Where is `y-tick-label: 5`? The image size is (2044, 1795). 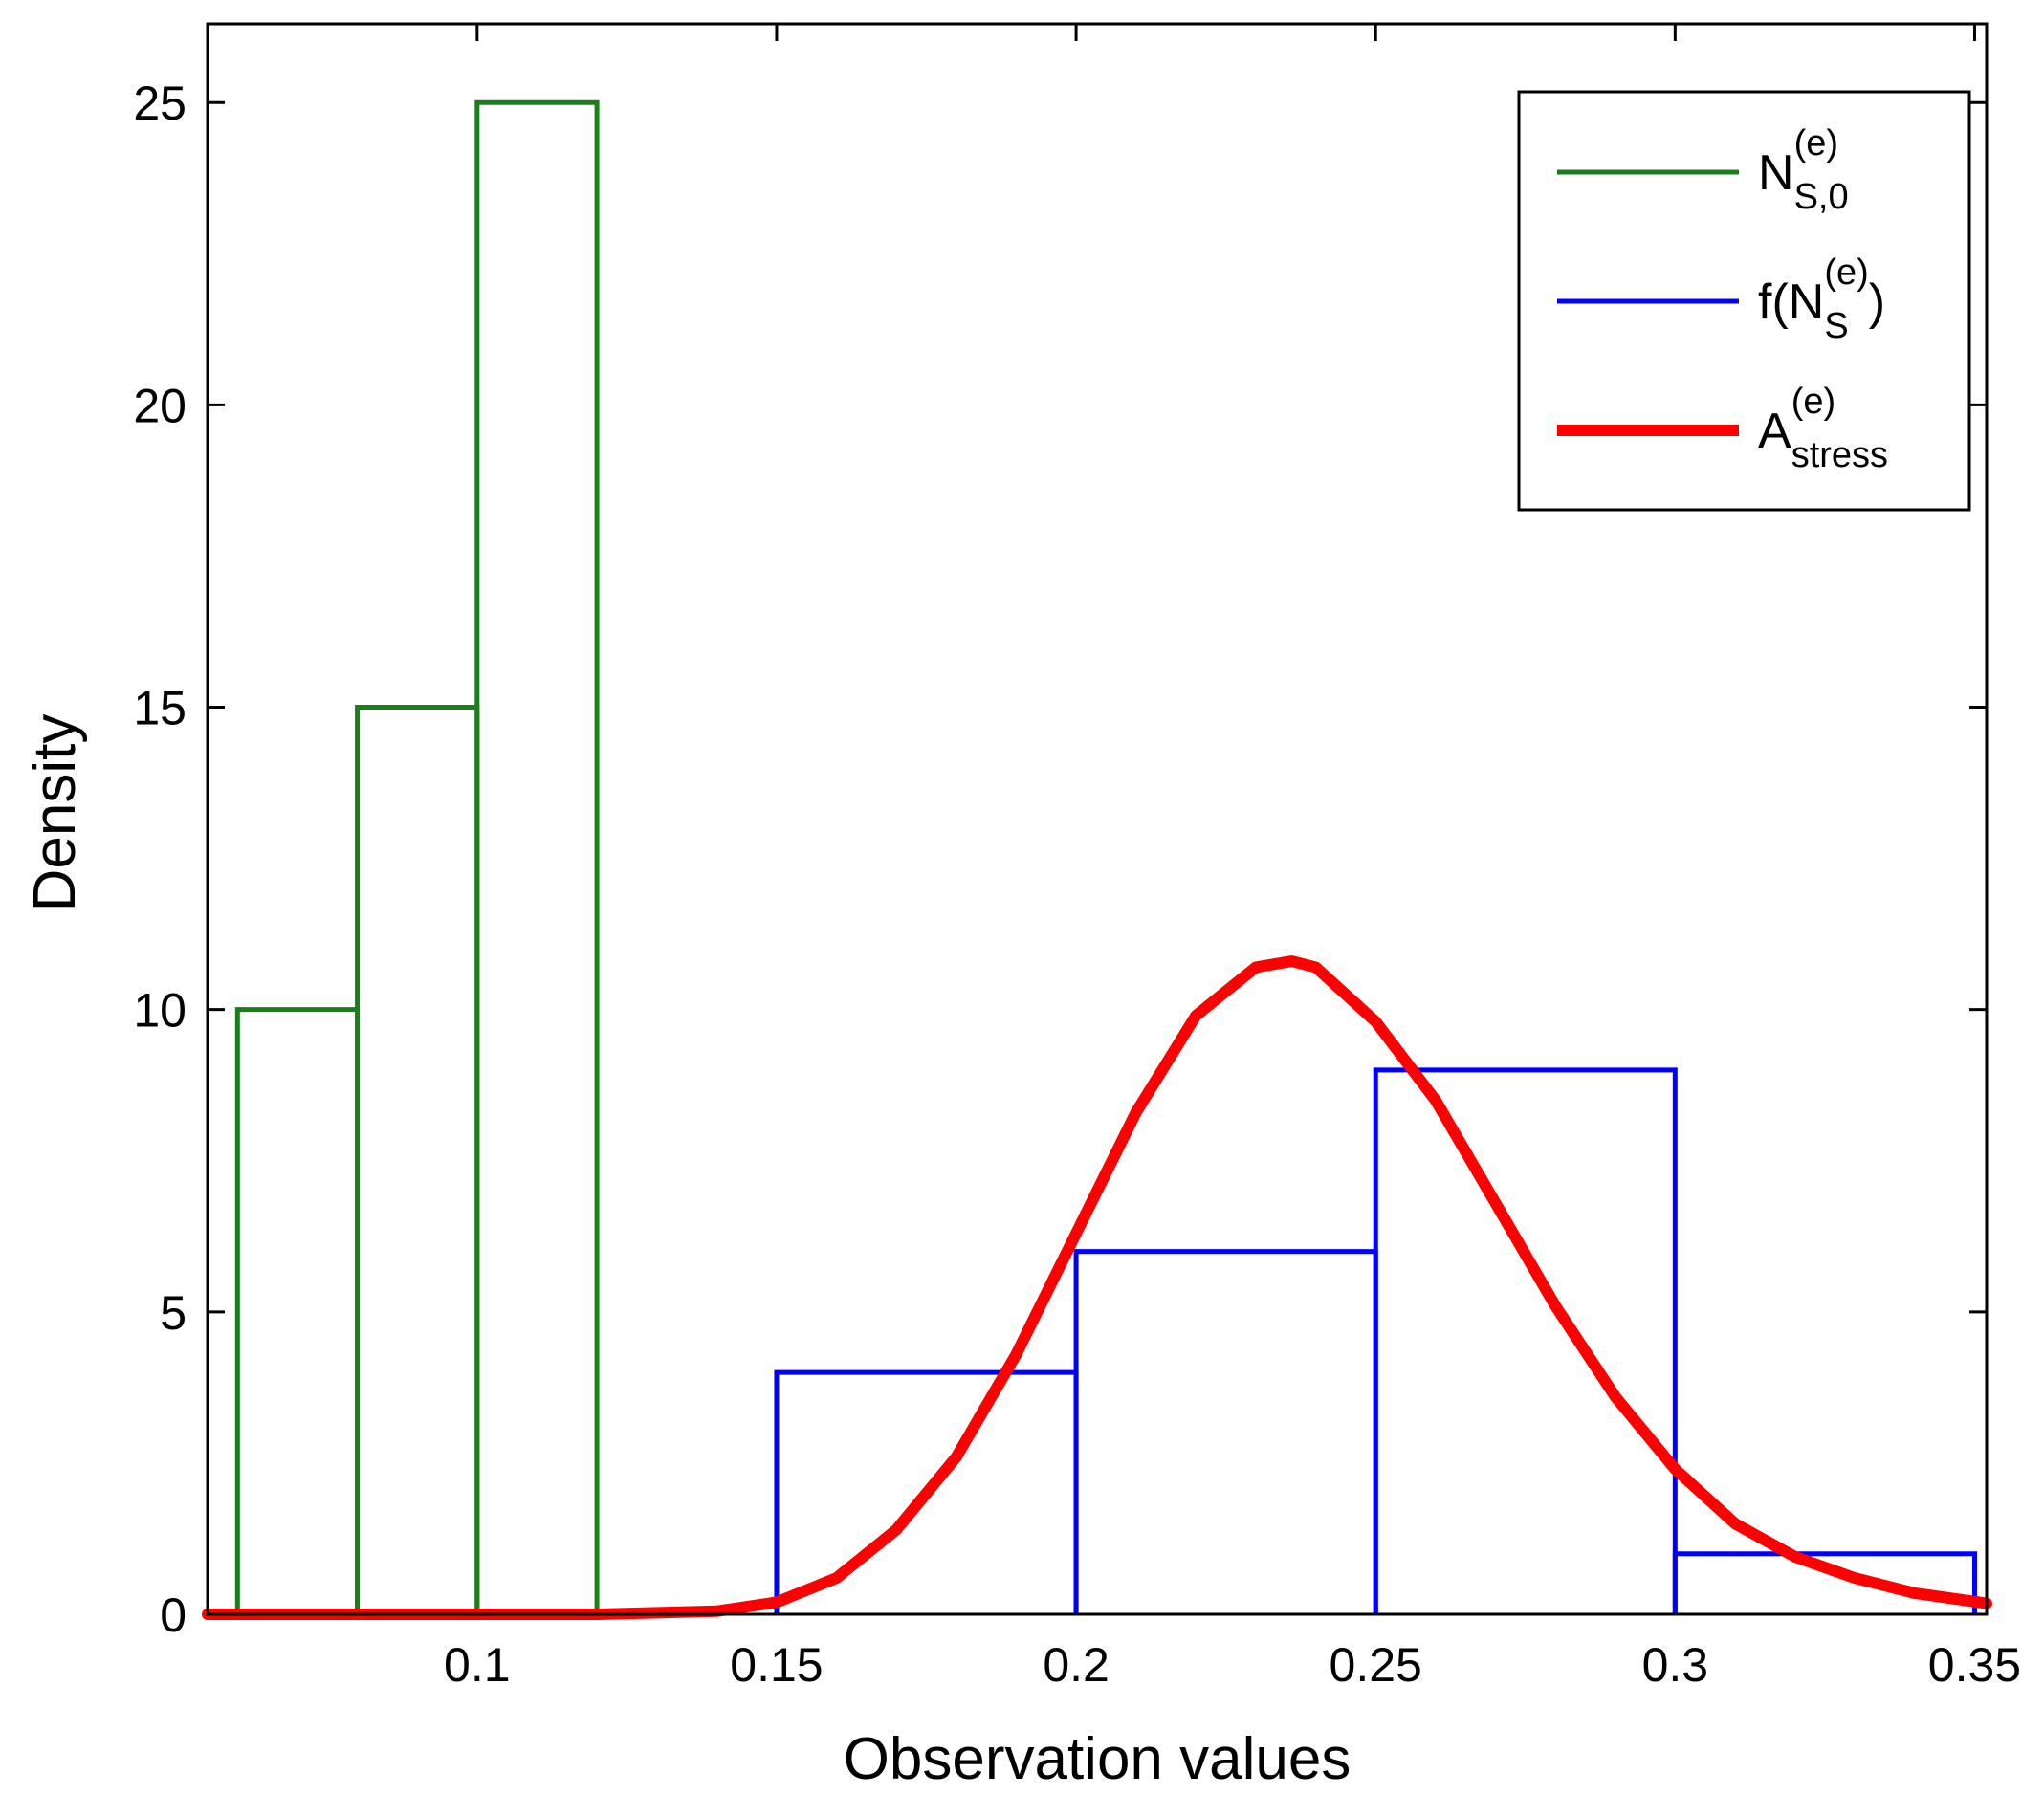
y-tick-label: 5 is located at coordinates (173, 1313).